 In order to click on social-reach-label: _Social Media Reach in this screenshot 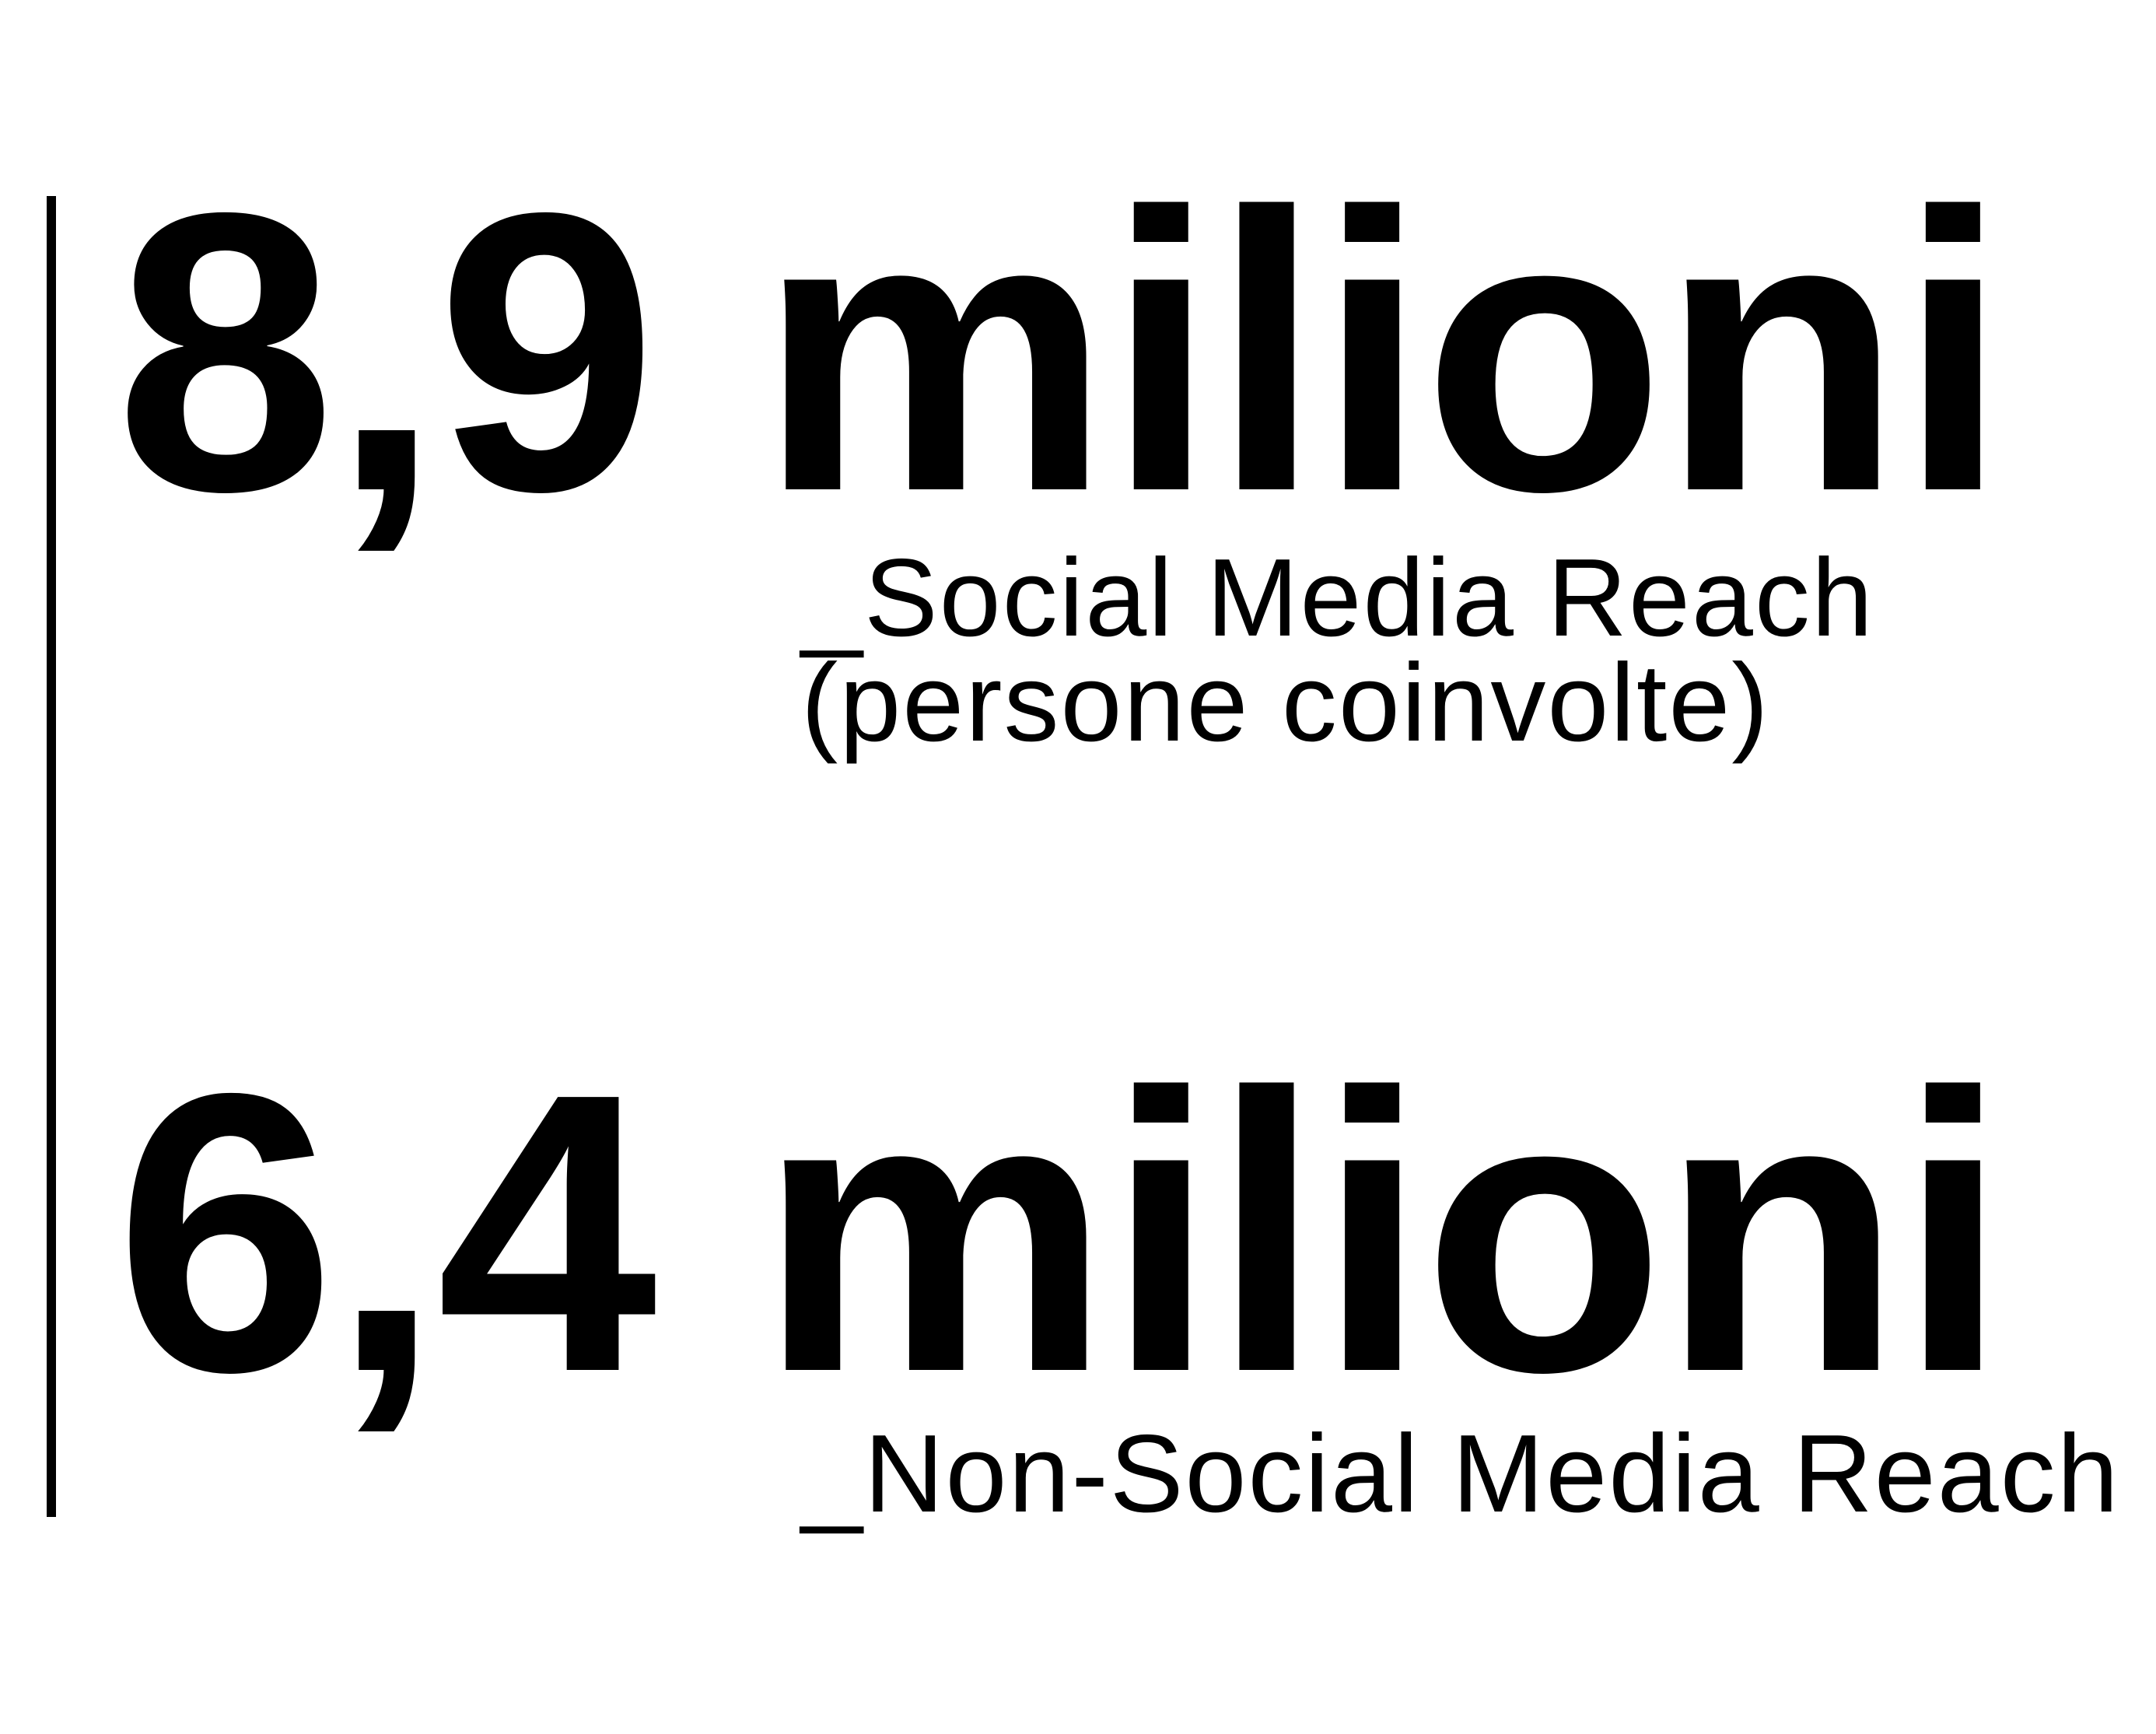, I will do `click(1338, 598)`.